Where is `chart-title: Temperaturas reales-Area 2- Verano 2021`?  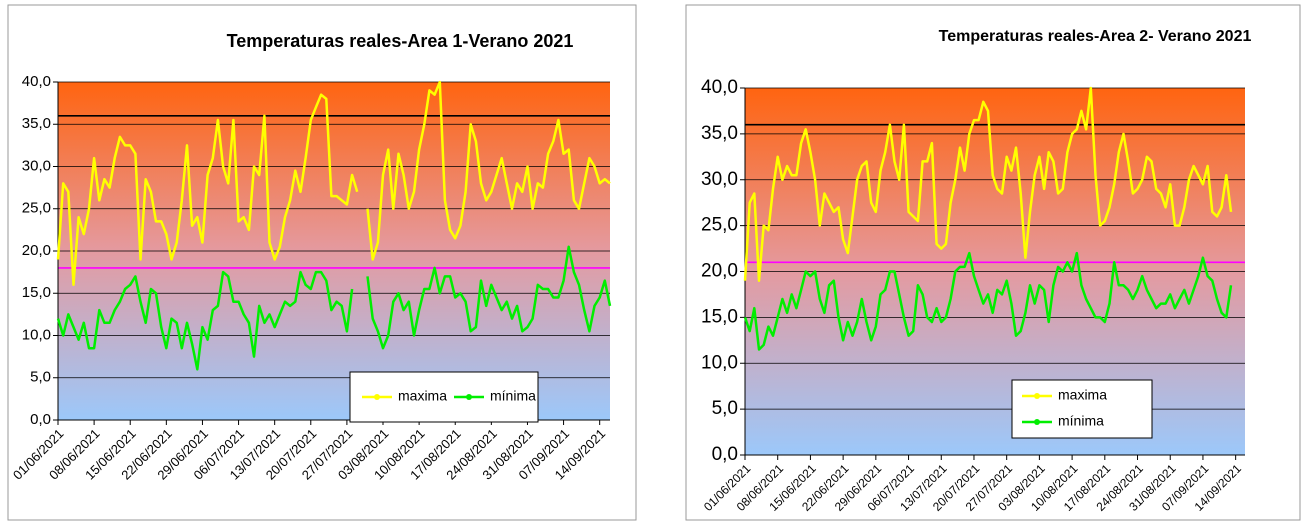 chart-title: Temperaturas reales-Area 2- Verano 2021 is located at coordinates (1095, 36).